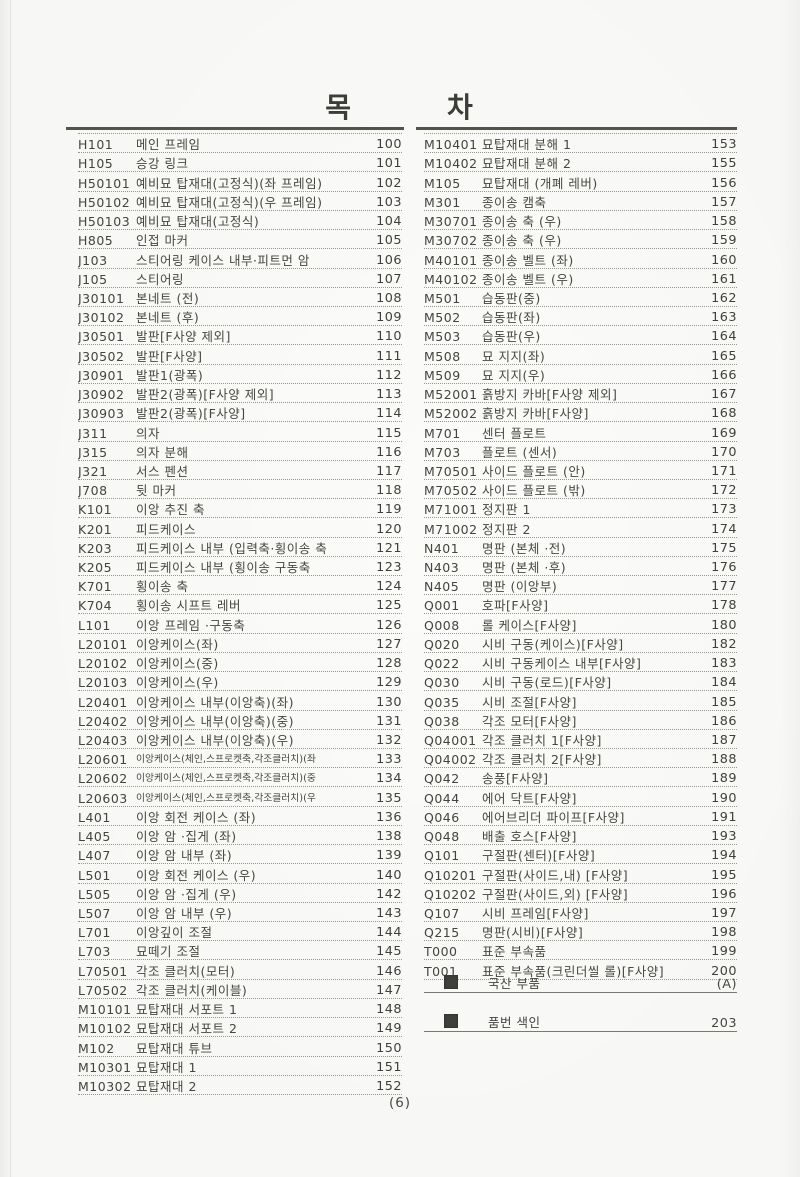  Describe the element at coordinates (94, 894) in the screenshot. I see `part-code: L505` at that location.